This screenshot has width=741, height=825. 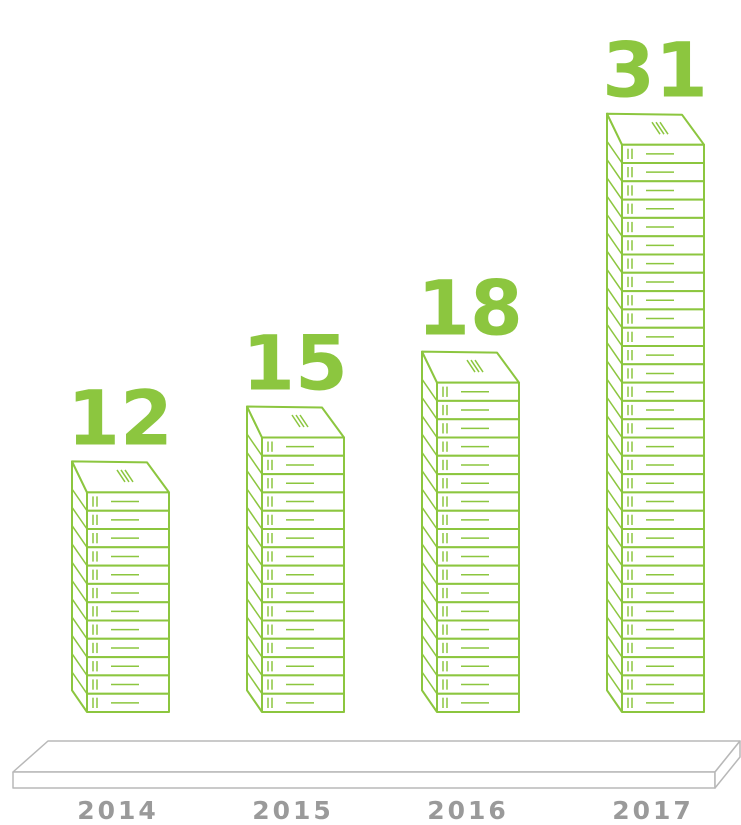 I want to click on value-label: 18, so click(x=470, y=308).